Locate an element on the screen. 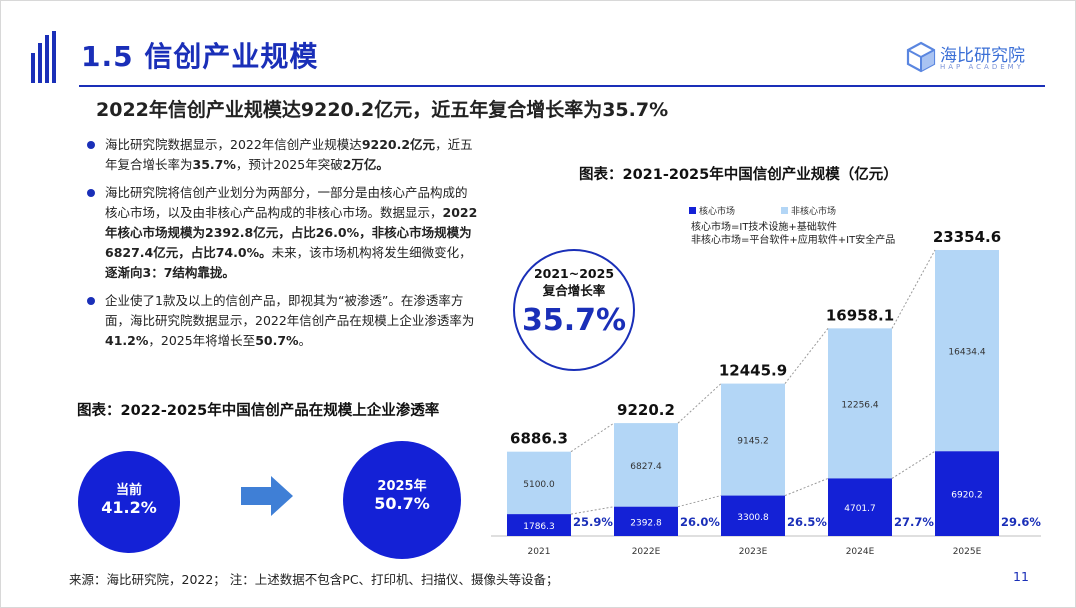  bar-core-label: 3300.8 is located at coordinates (753, 518).